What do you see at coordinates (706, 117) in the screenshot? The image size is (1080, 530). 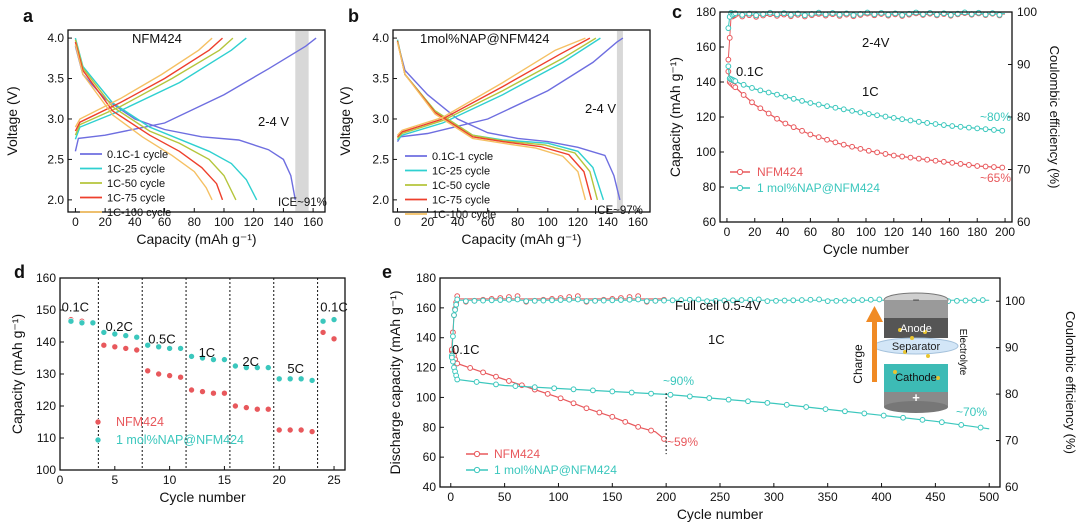 I see `y-tick-label: 120` at bounding box center [706, 117].